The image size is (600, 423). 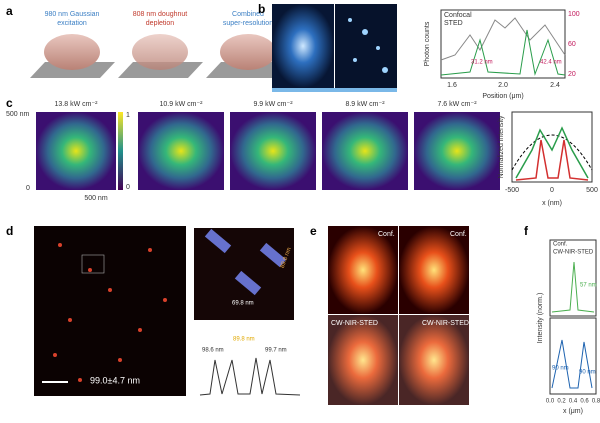 I want to click on colorbar-label: 1, so click(x=128, y=115).